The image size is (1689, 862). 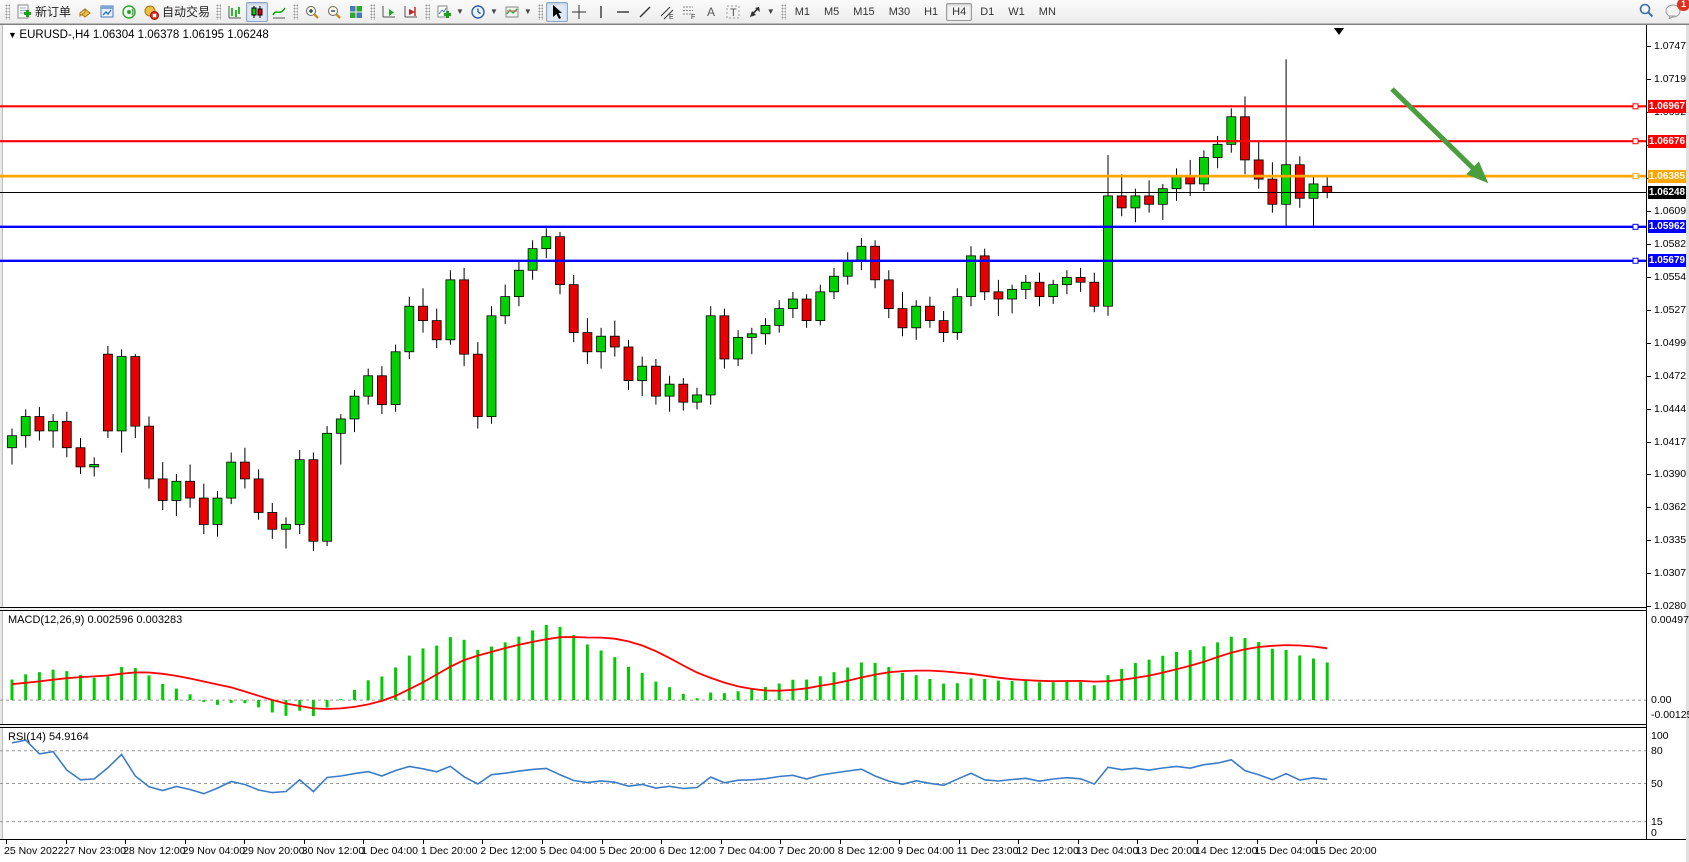 What do you see at coordinates (931, 11) in the screenshot?
I see `timeframe-button-h1: H1` at bounding box center [931, 11].